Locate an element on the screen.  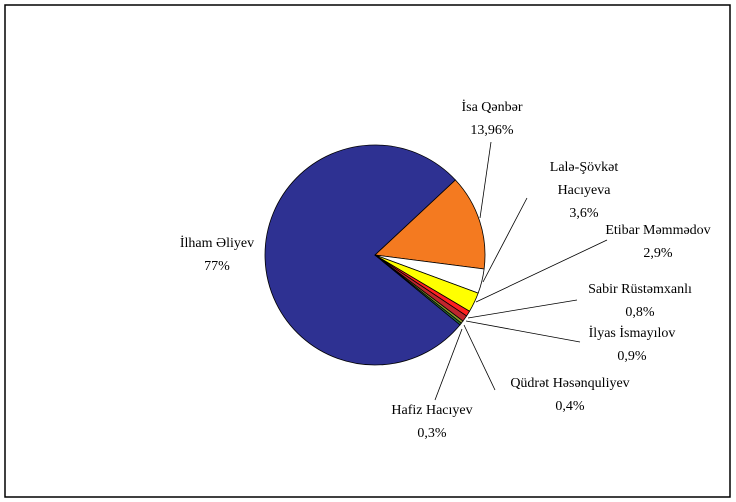
slice-name: Hafiz Hacıyev is located at coordinates (432, 410).